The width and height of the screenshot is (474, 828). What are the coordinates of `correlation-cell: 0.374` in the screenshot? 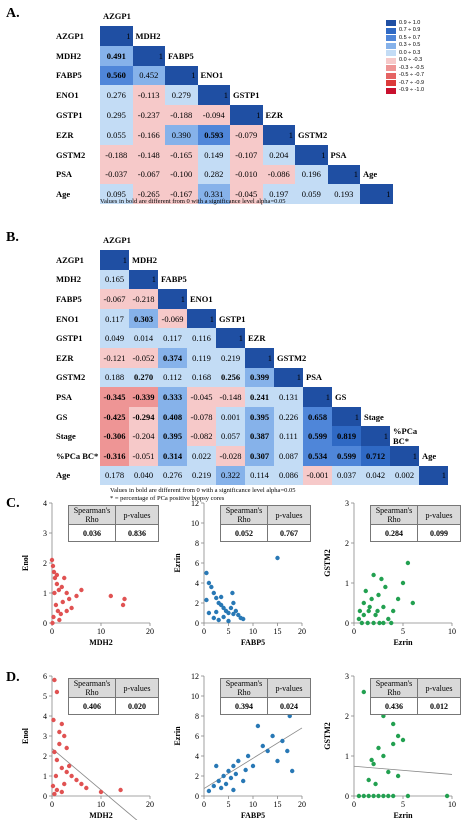 It's located at (172, 358).